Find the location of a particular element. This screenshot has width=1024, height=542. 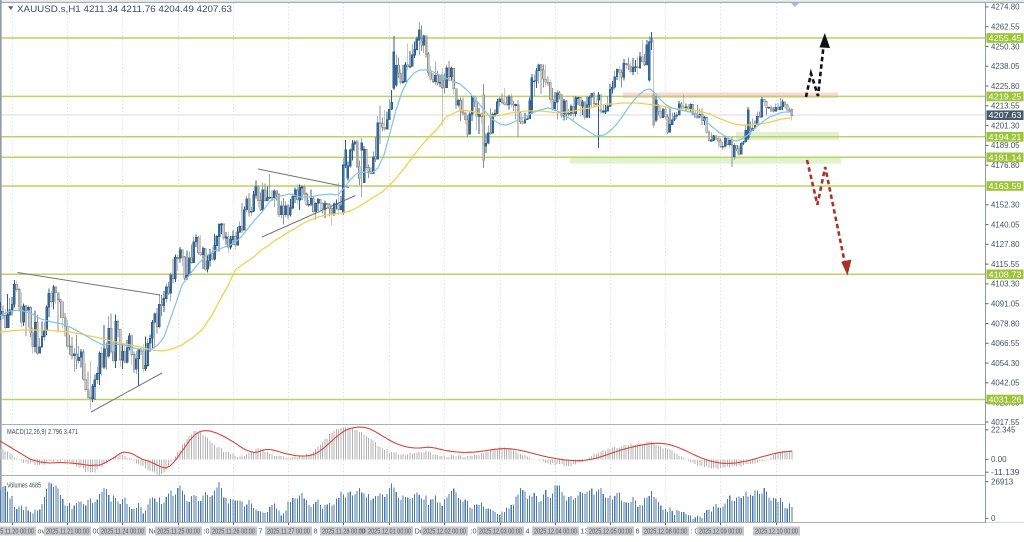

svg-text: 2025.12.09 00:00 is located at coordinates (720, 531).